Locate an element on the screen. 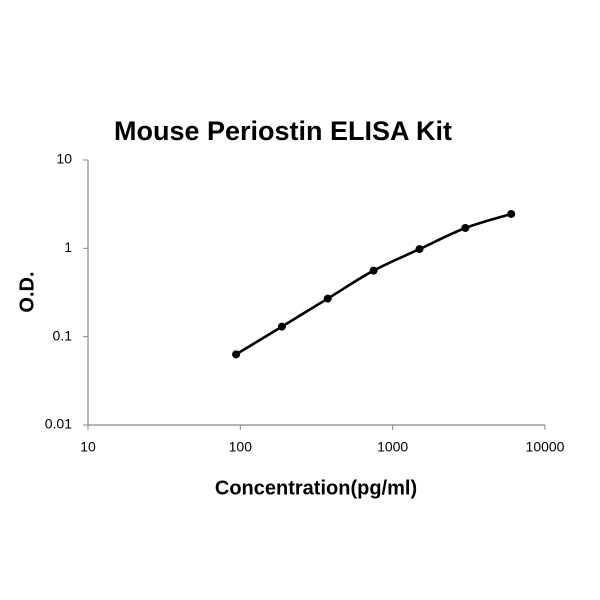 Image resolution: width=600 pixels, height=600 pixels. y-tick-label: 0.01 is located at coordinates (58, 424).